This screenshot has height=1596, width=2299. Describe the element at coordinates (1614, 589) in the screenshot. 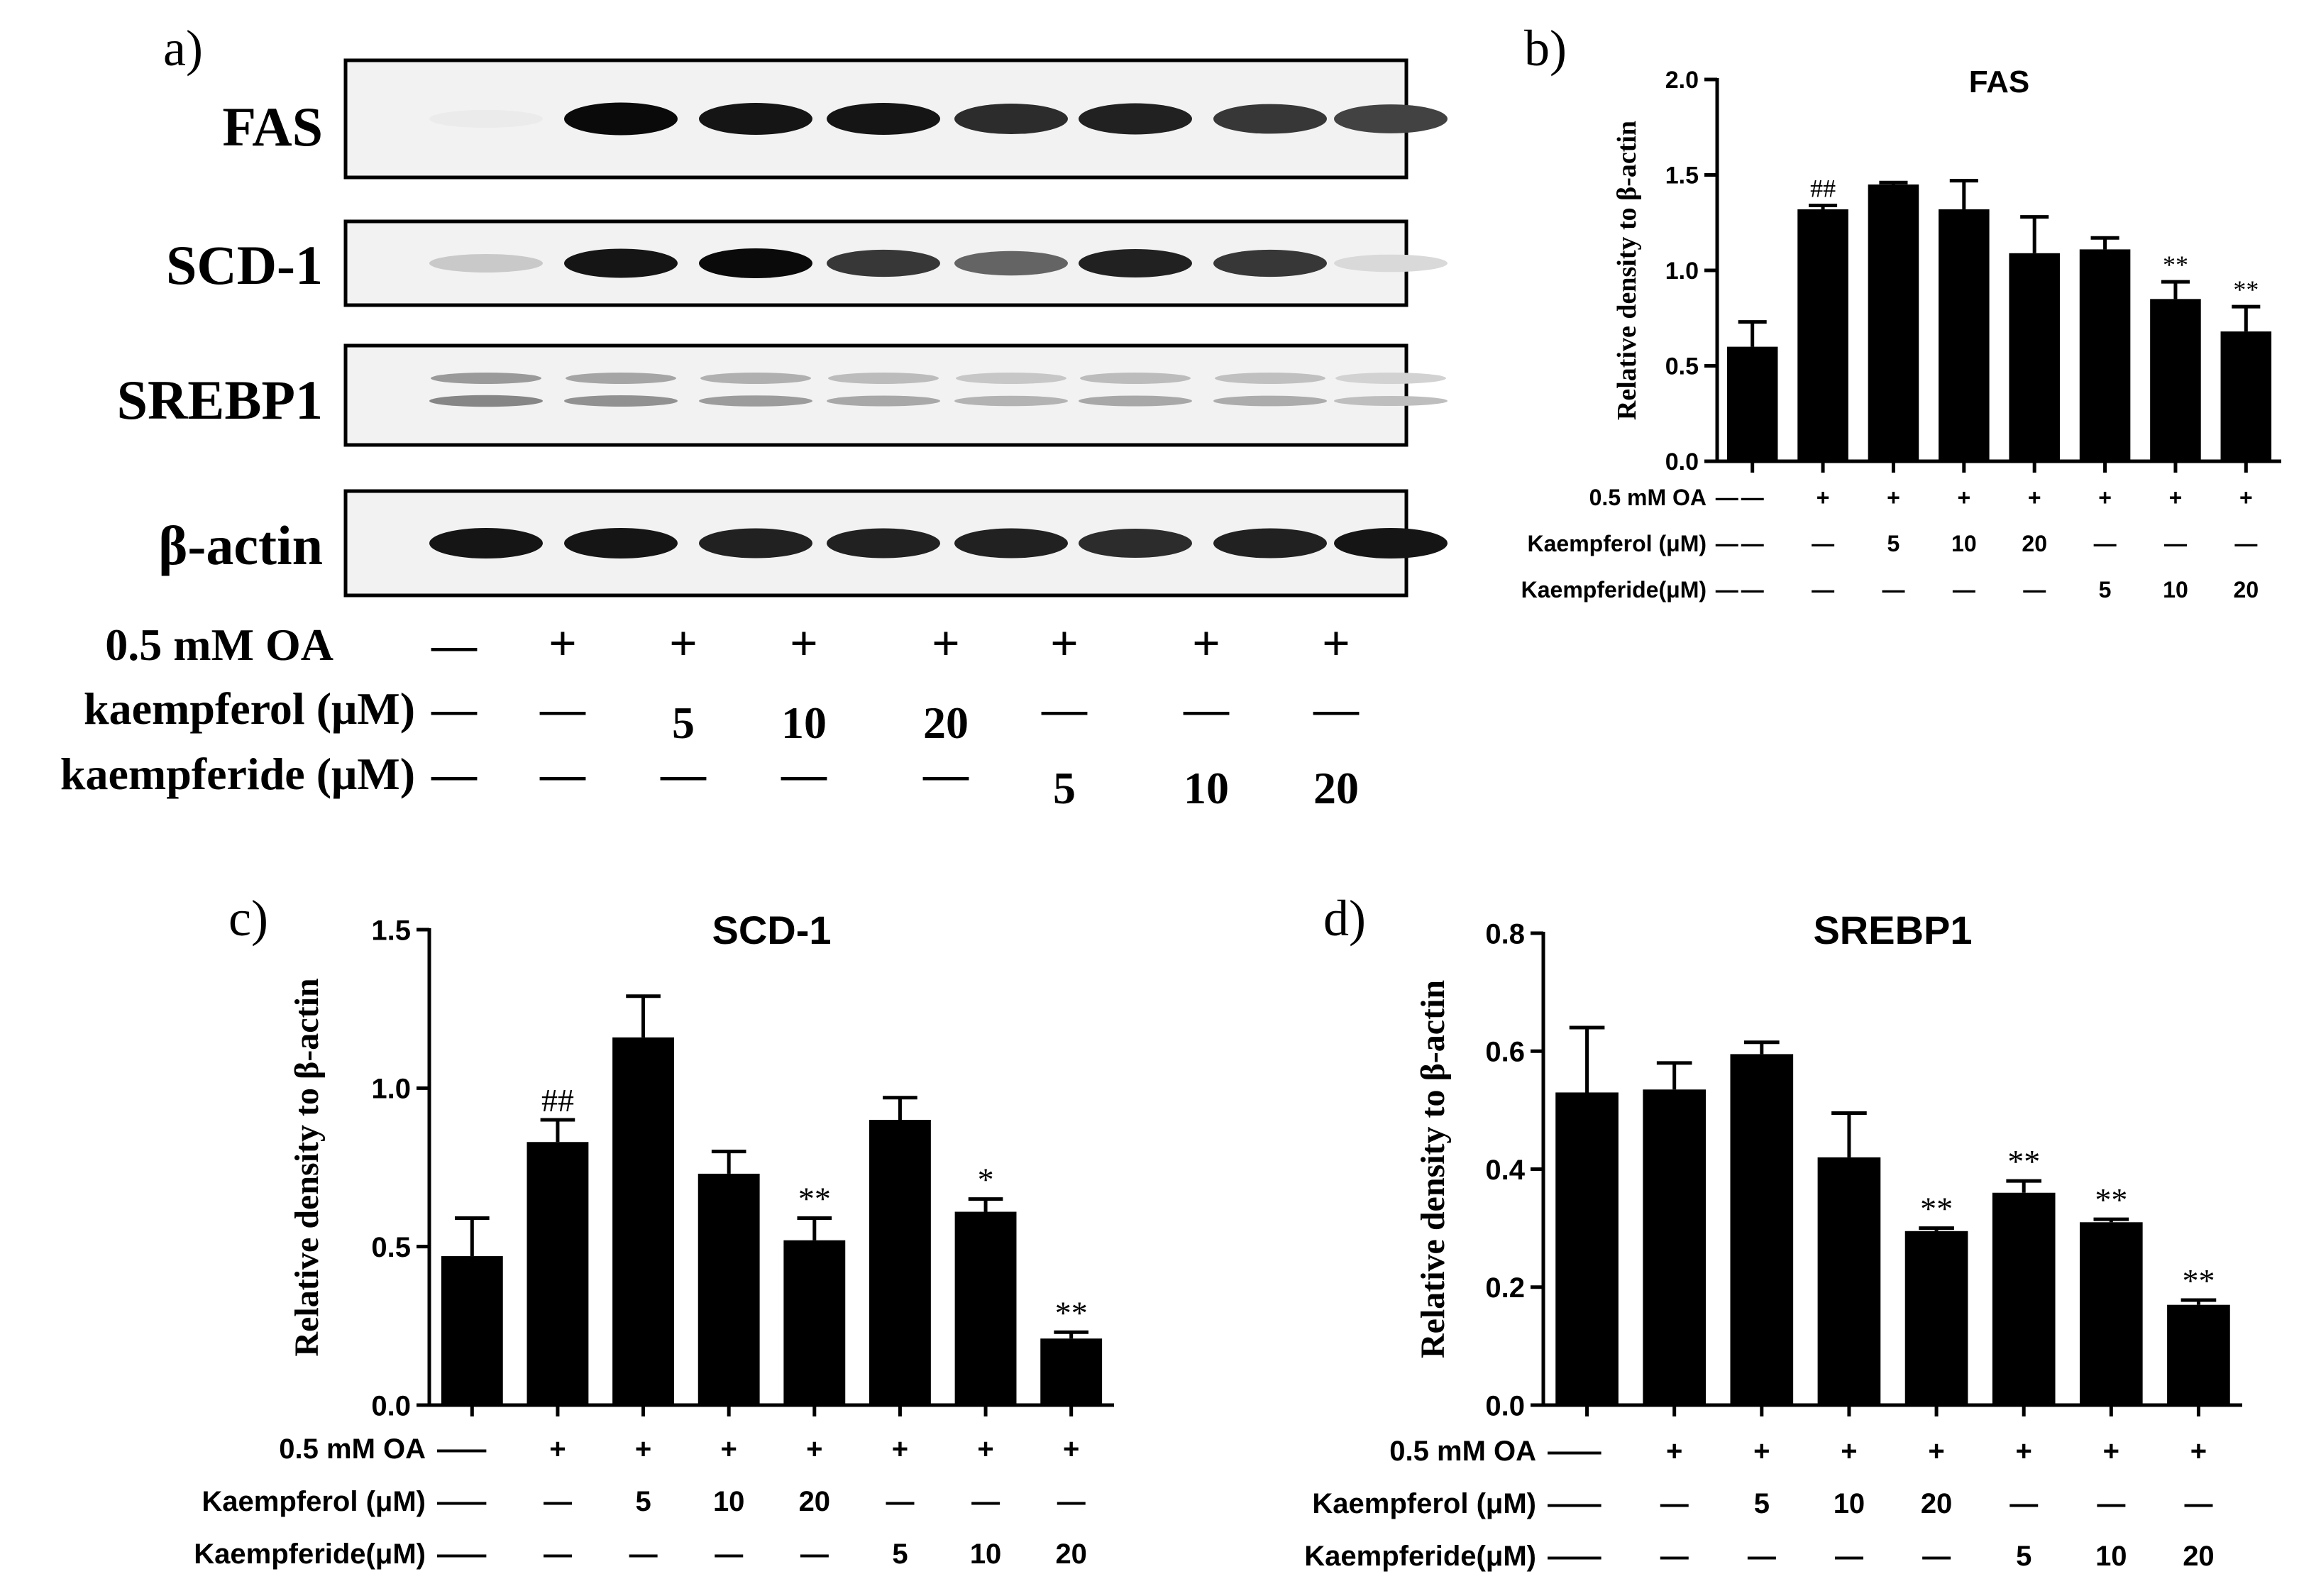

I see `treatment-label: Kaempferide(μM)` at that location.